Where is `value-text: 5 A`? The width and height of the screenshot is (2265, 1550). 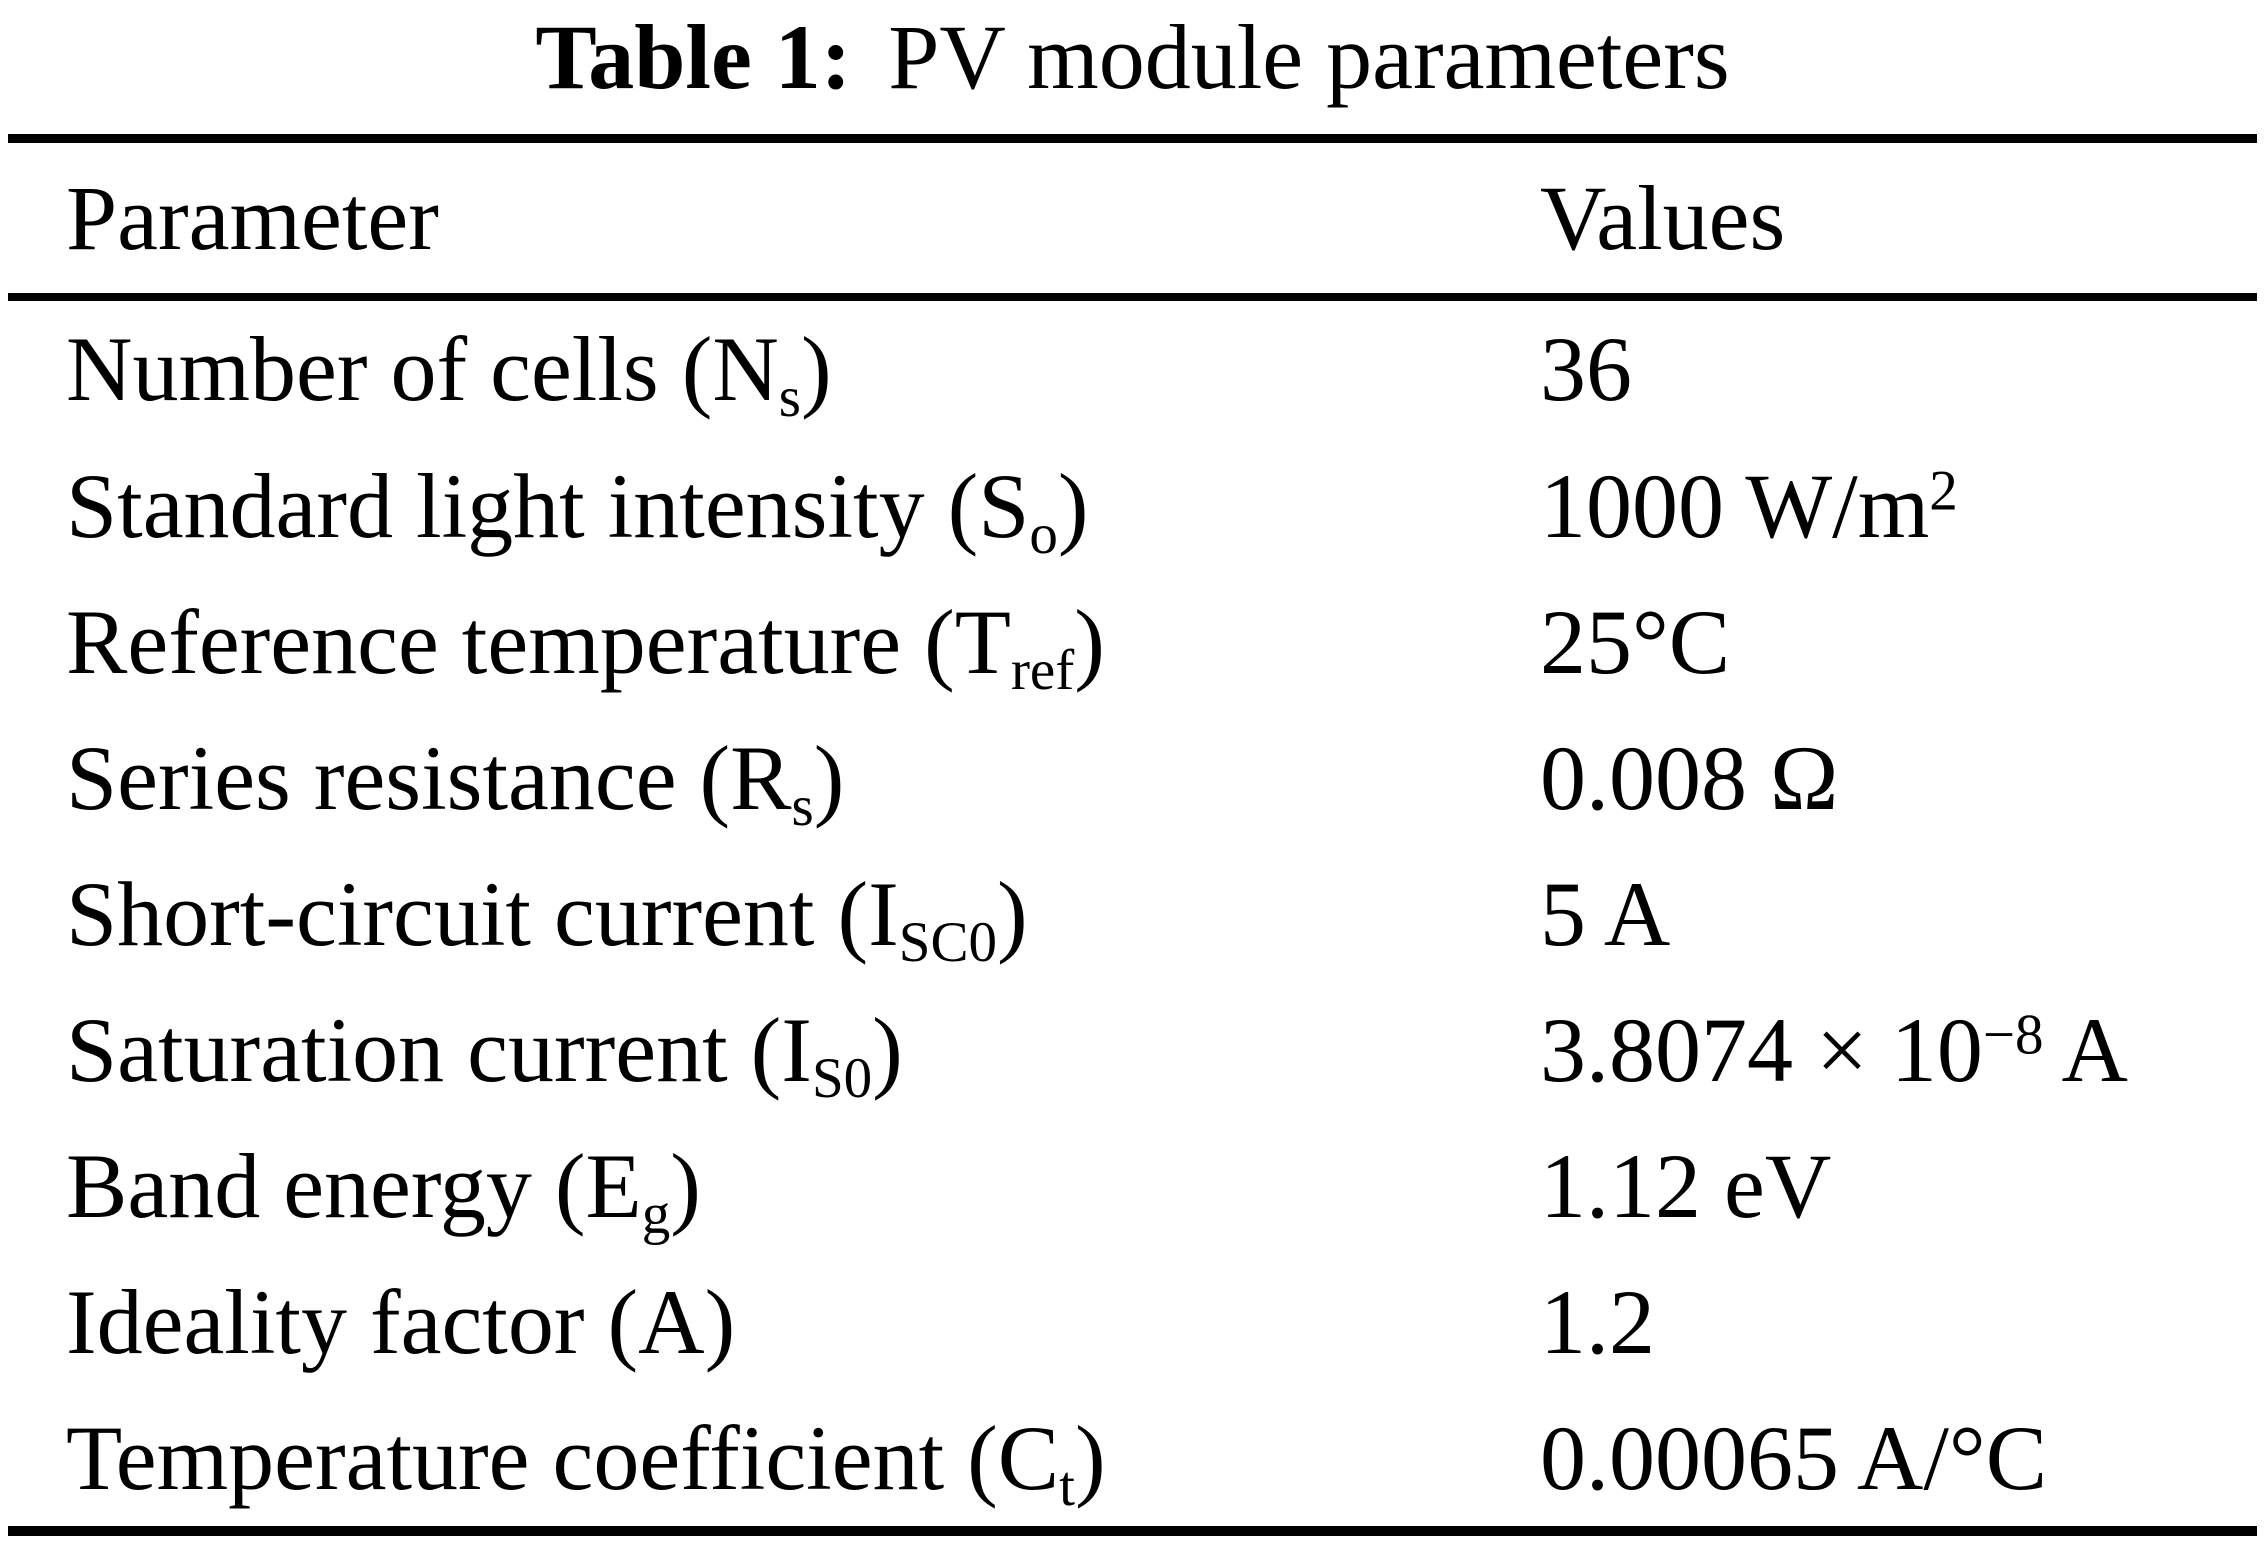
value-text: 5 A is located at coordinates (1605, 913).